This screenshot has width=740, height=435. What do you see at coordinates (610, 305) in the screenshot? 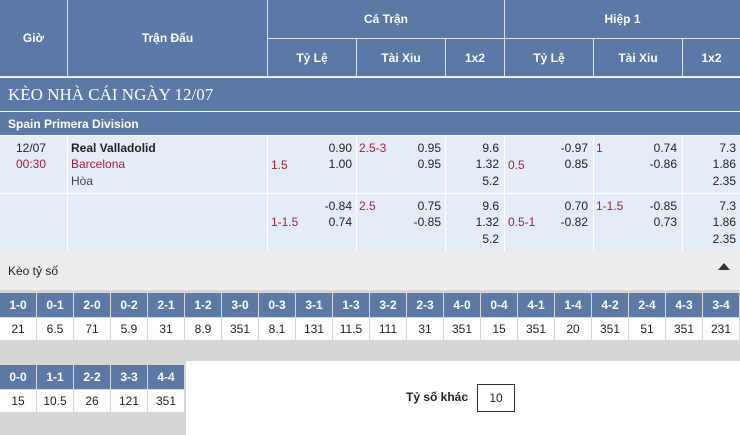
I see `score-label: 4-2` at bounding box center [610, 305].